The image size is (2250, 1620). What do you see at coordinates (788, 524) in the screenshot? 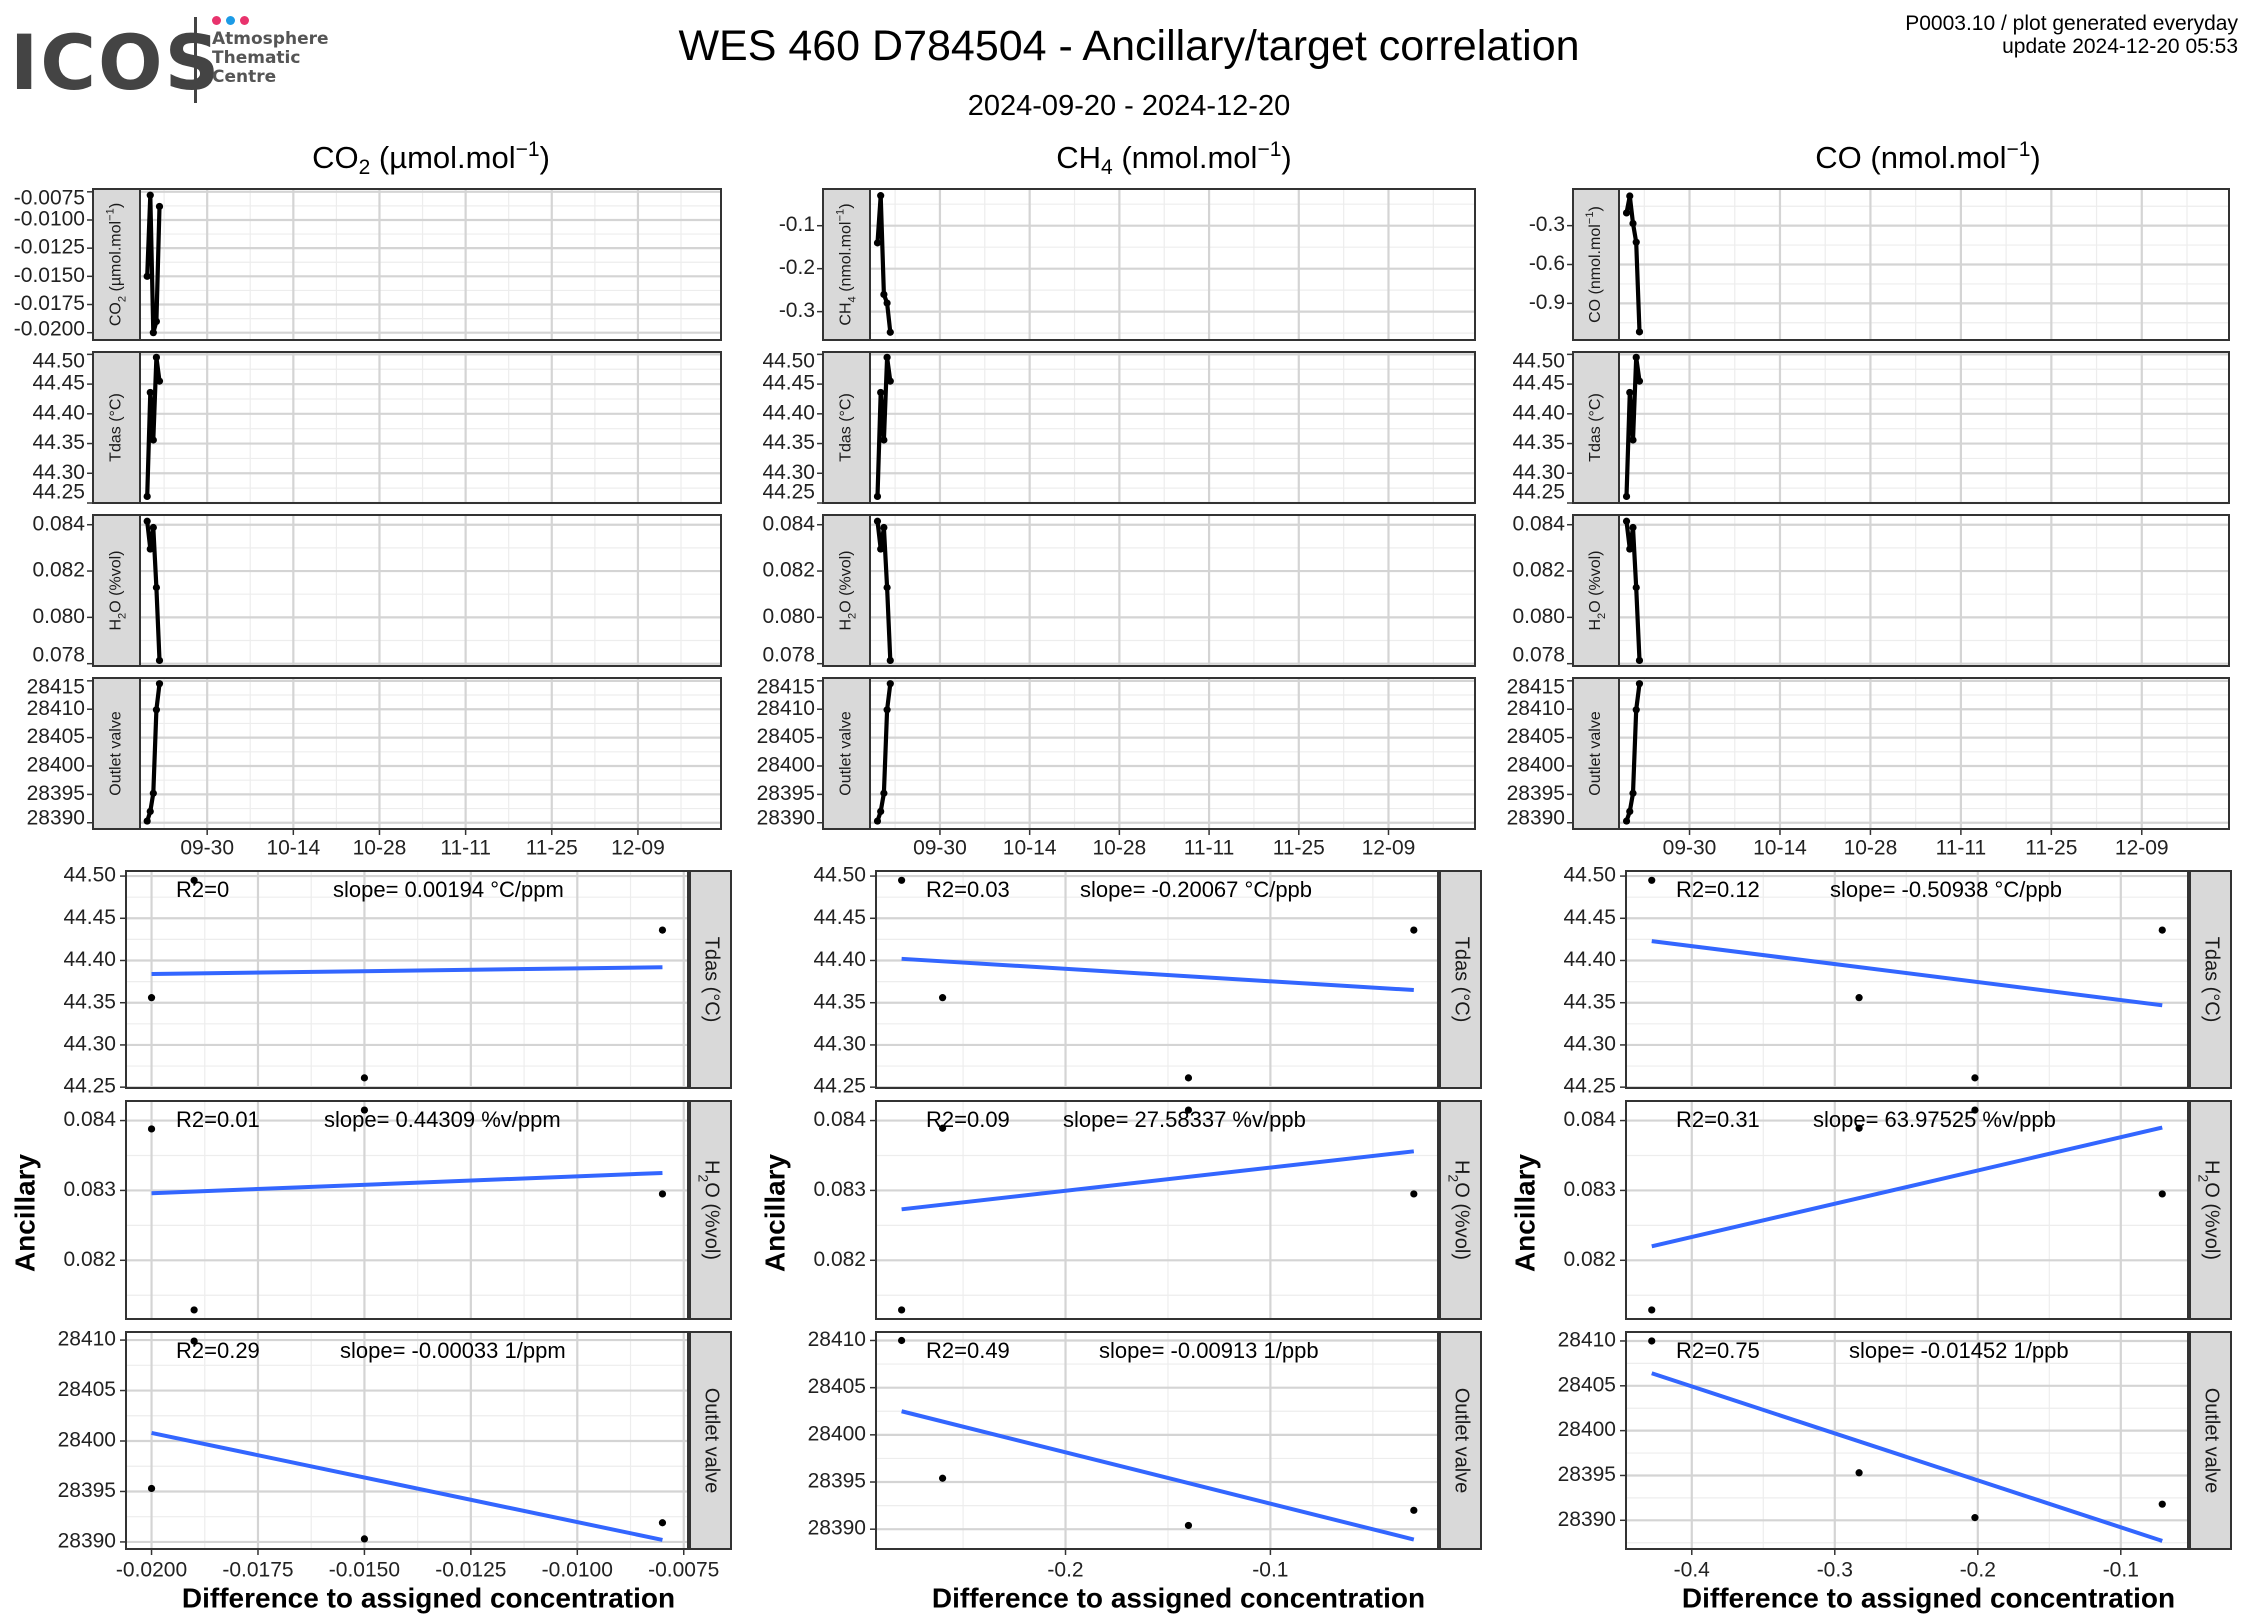
I see `y-tick-label: 0.084` at bounding box center [788, 524].